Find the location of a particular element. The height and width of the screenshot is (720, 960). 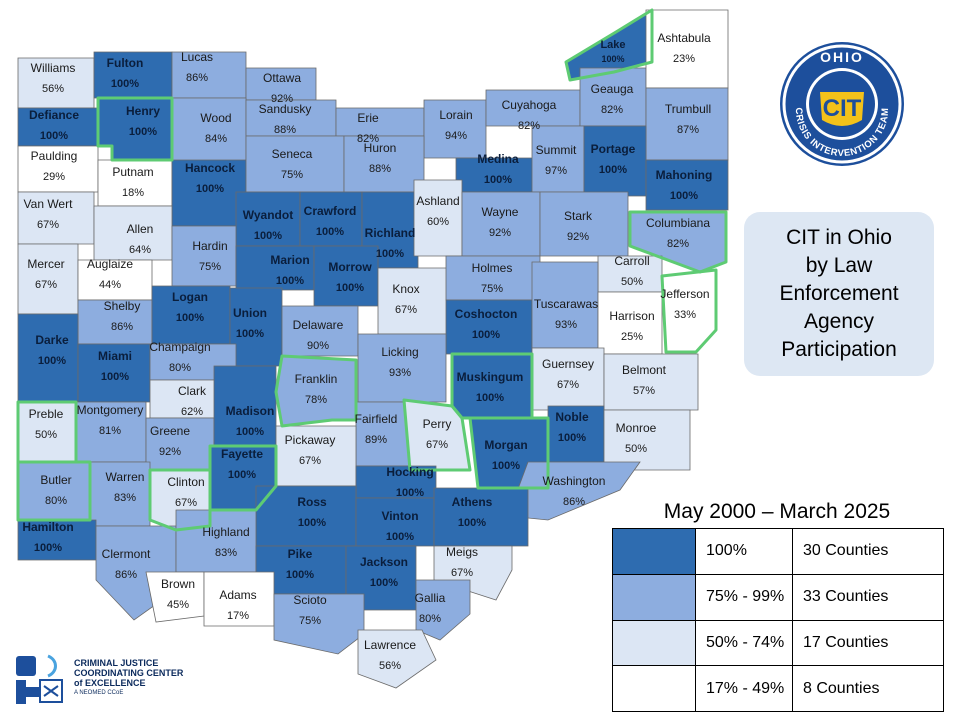

county-lawrence is located at coordinates (397, 659).